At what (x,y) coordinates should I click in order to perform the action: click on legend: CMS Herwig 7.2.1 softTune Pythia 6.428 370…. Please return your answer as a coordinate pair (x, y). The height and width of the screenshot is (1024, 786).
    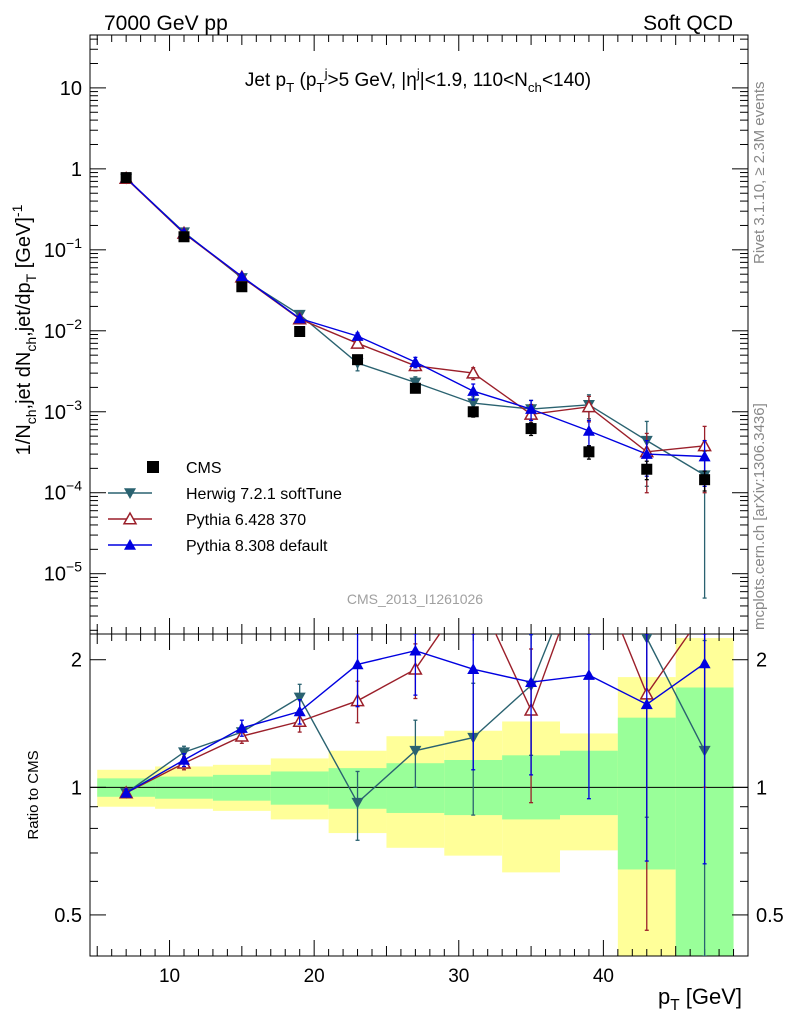
    Looking at the image, I should click on (225, 507).